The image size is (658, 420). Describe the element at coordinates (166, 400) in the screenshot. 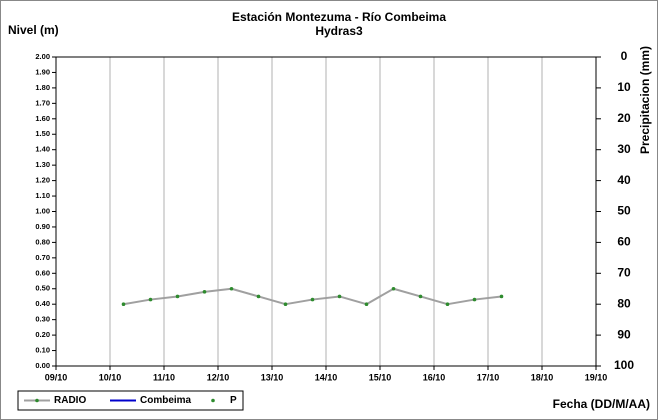

I see `legend-label: Combeima` at that location.